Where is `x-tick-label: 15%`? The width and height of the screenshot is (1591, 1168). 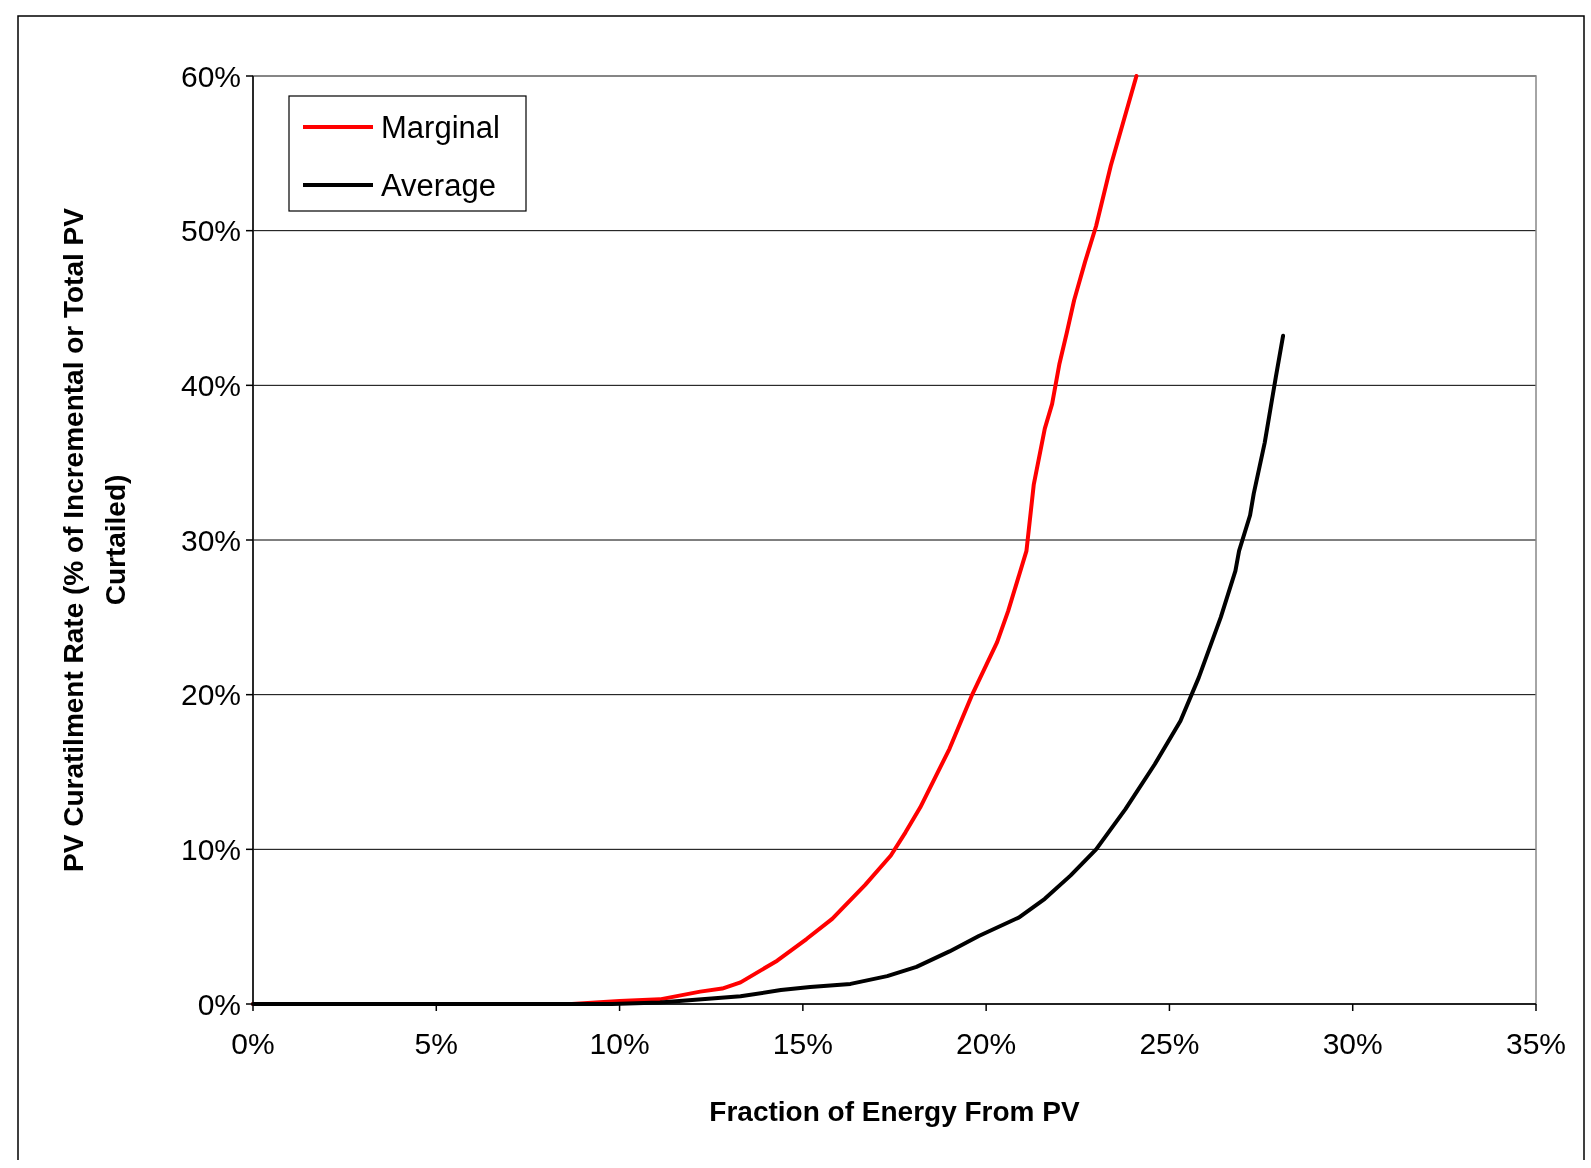 x-tick-label: 15% is located at coordinates (802, 1043).